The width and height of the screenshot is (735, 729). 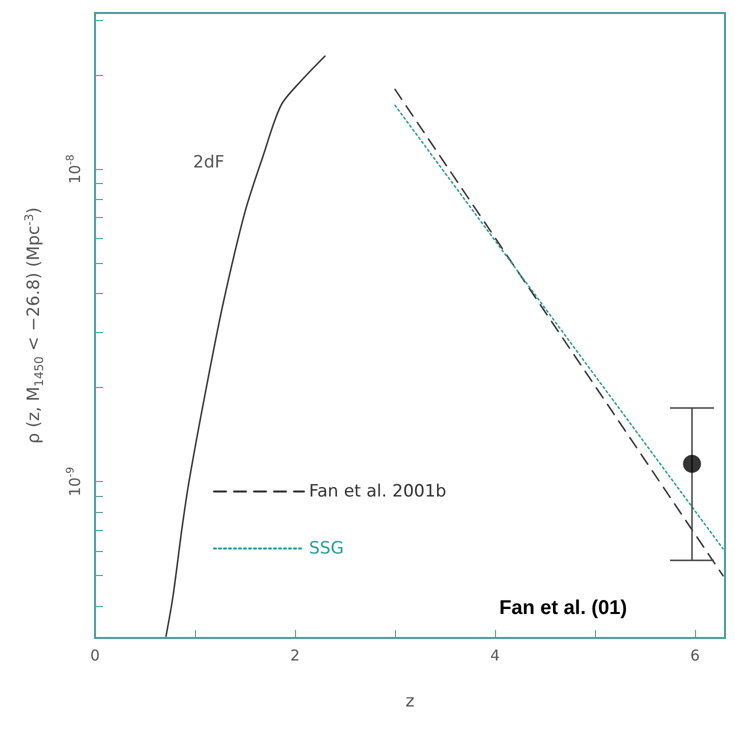 What do you see at coordinates (34, 325) in the screenshot?
I see `y-axis-title: ρ (z, M1450 < −26.8) (Mpc-3)` at bounding box center [34, 325].